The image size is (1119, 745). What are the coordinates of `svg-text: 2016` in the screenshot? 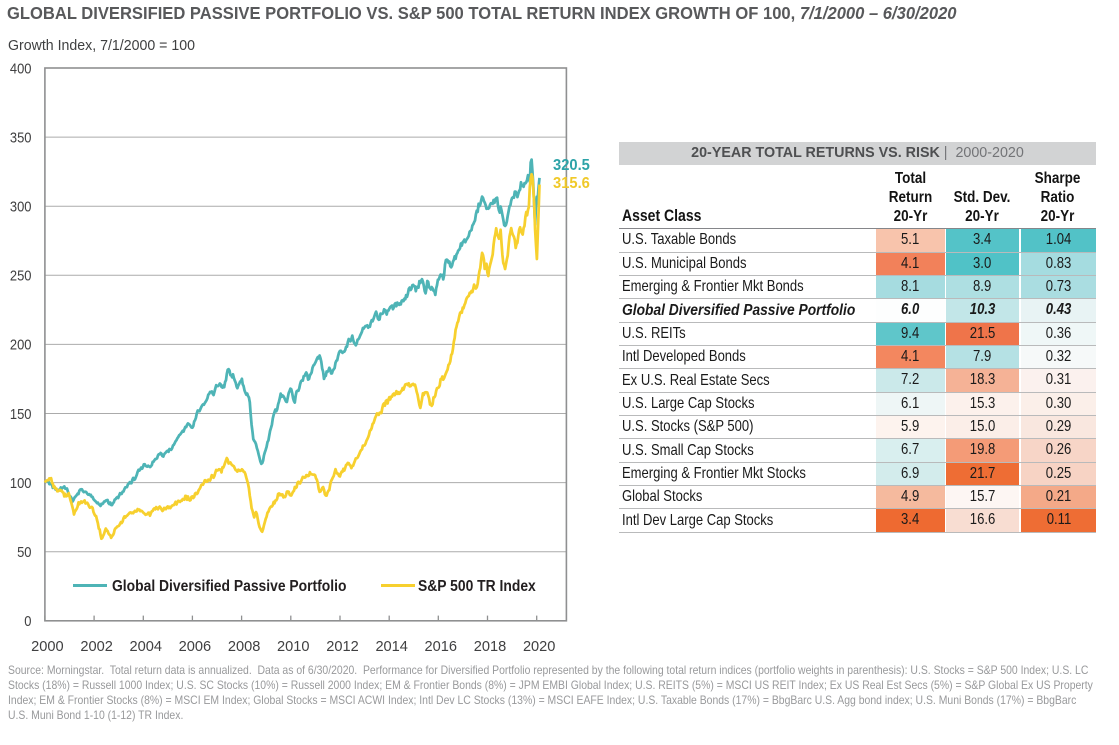 It's located at (441, 646).